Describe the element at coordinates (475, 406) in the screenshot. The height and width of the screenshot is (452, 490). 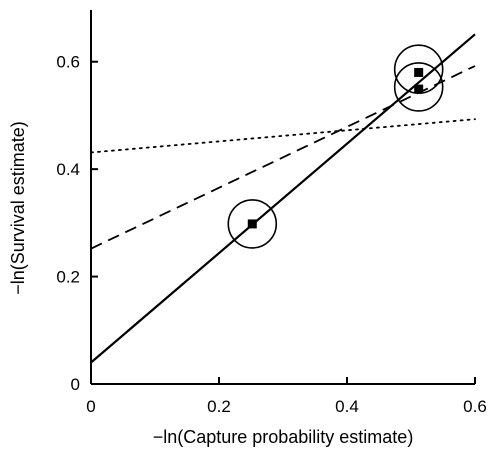
I see `x-tick-label: 0.6` at that location.